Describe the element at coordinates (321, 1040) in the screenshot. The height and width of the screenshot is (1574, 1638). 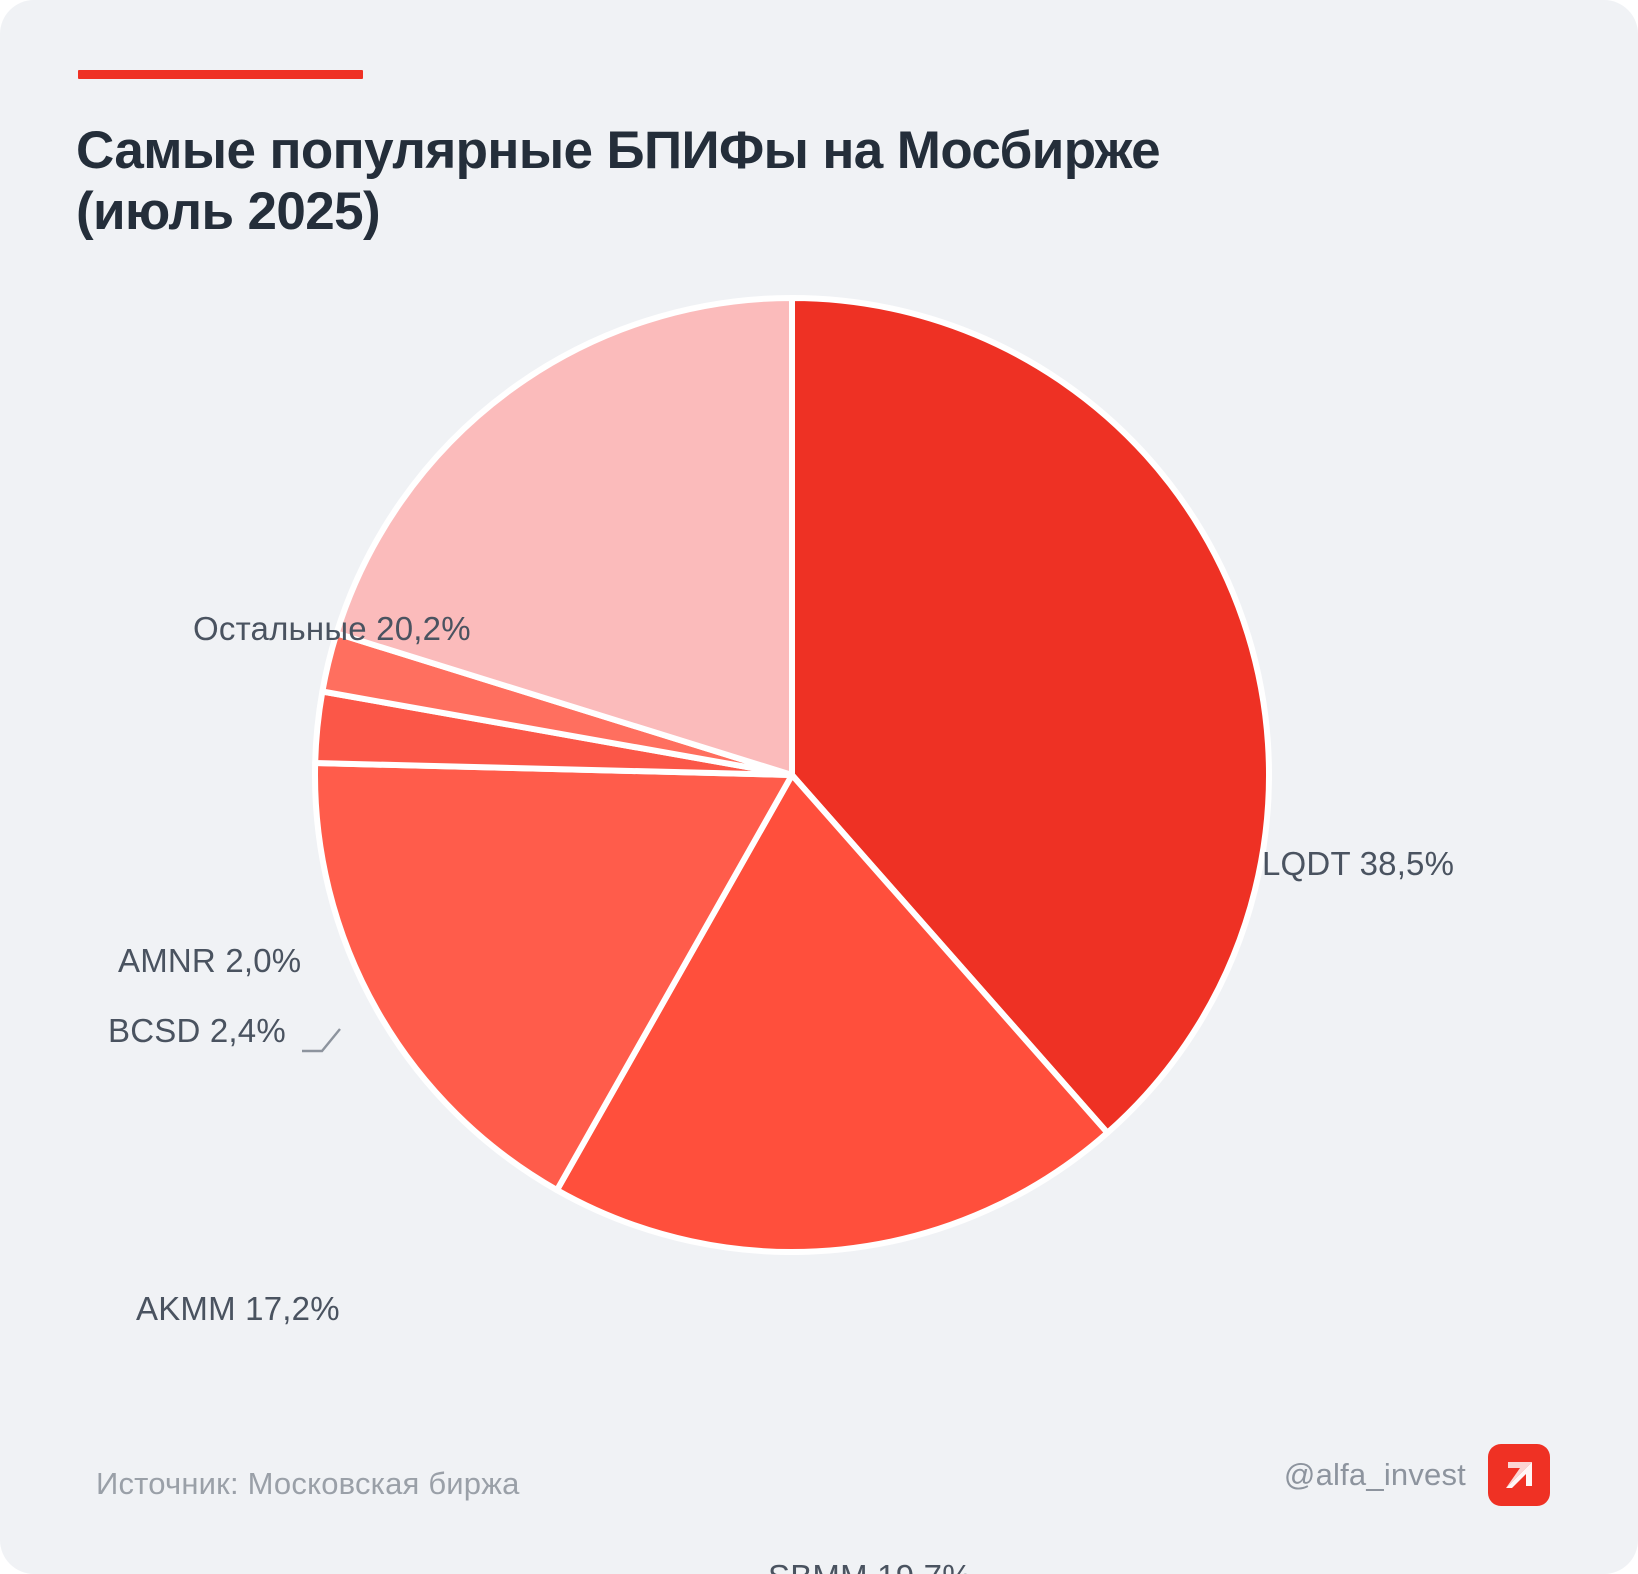
I see `bcsd-leader-line` at that location.